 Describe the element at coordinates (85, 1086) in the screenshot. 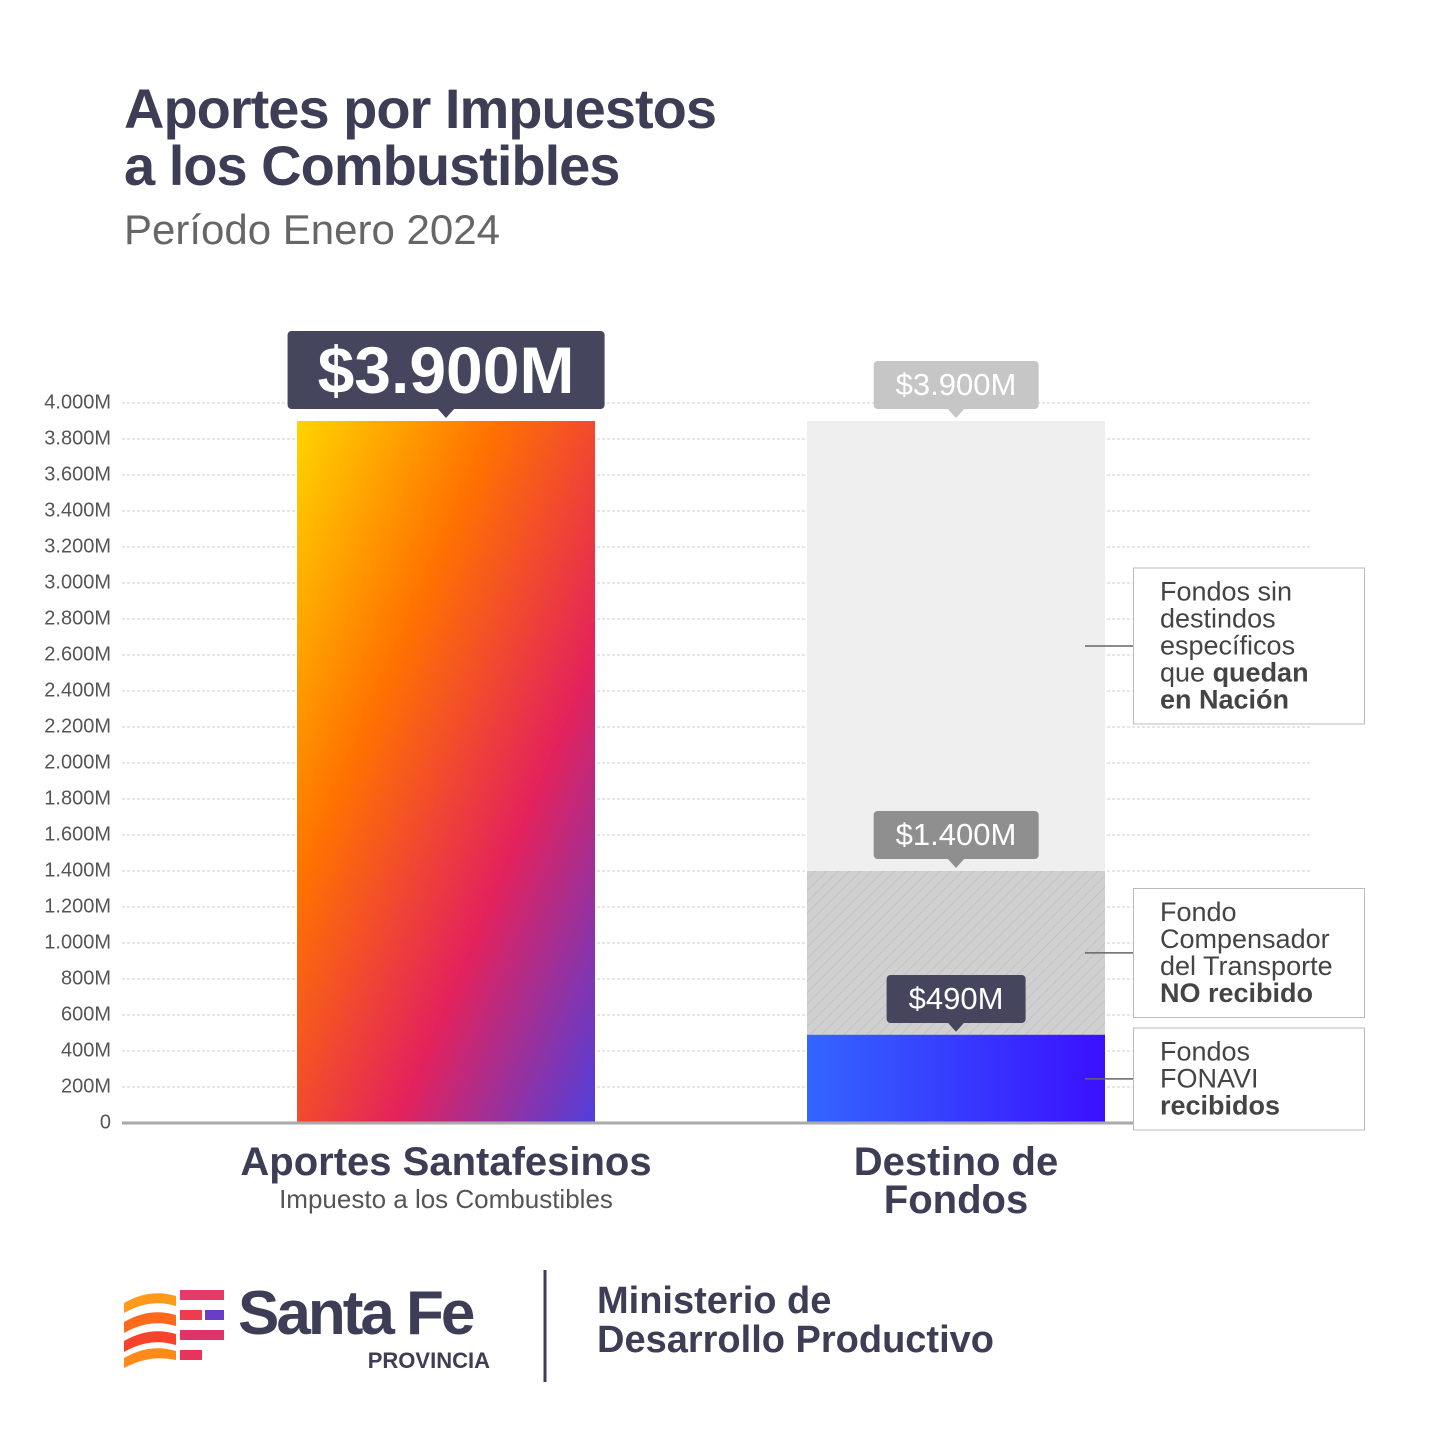

I see `y-tick-label: 200M` at that location.